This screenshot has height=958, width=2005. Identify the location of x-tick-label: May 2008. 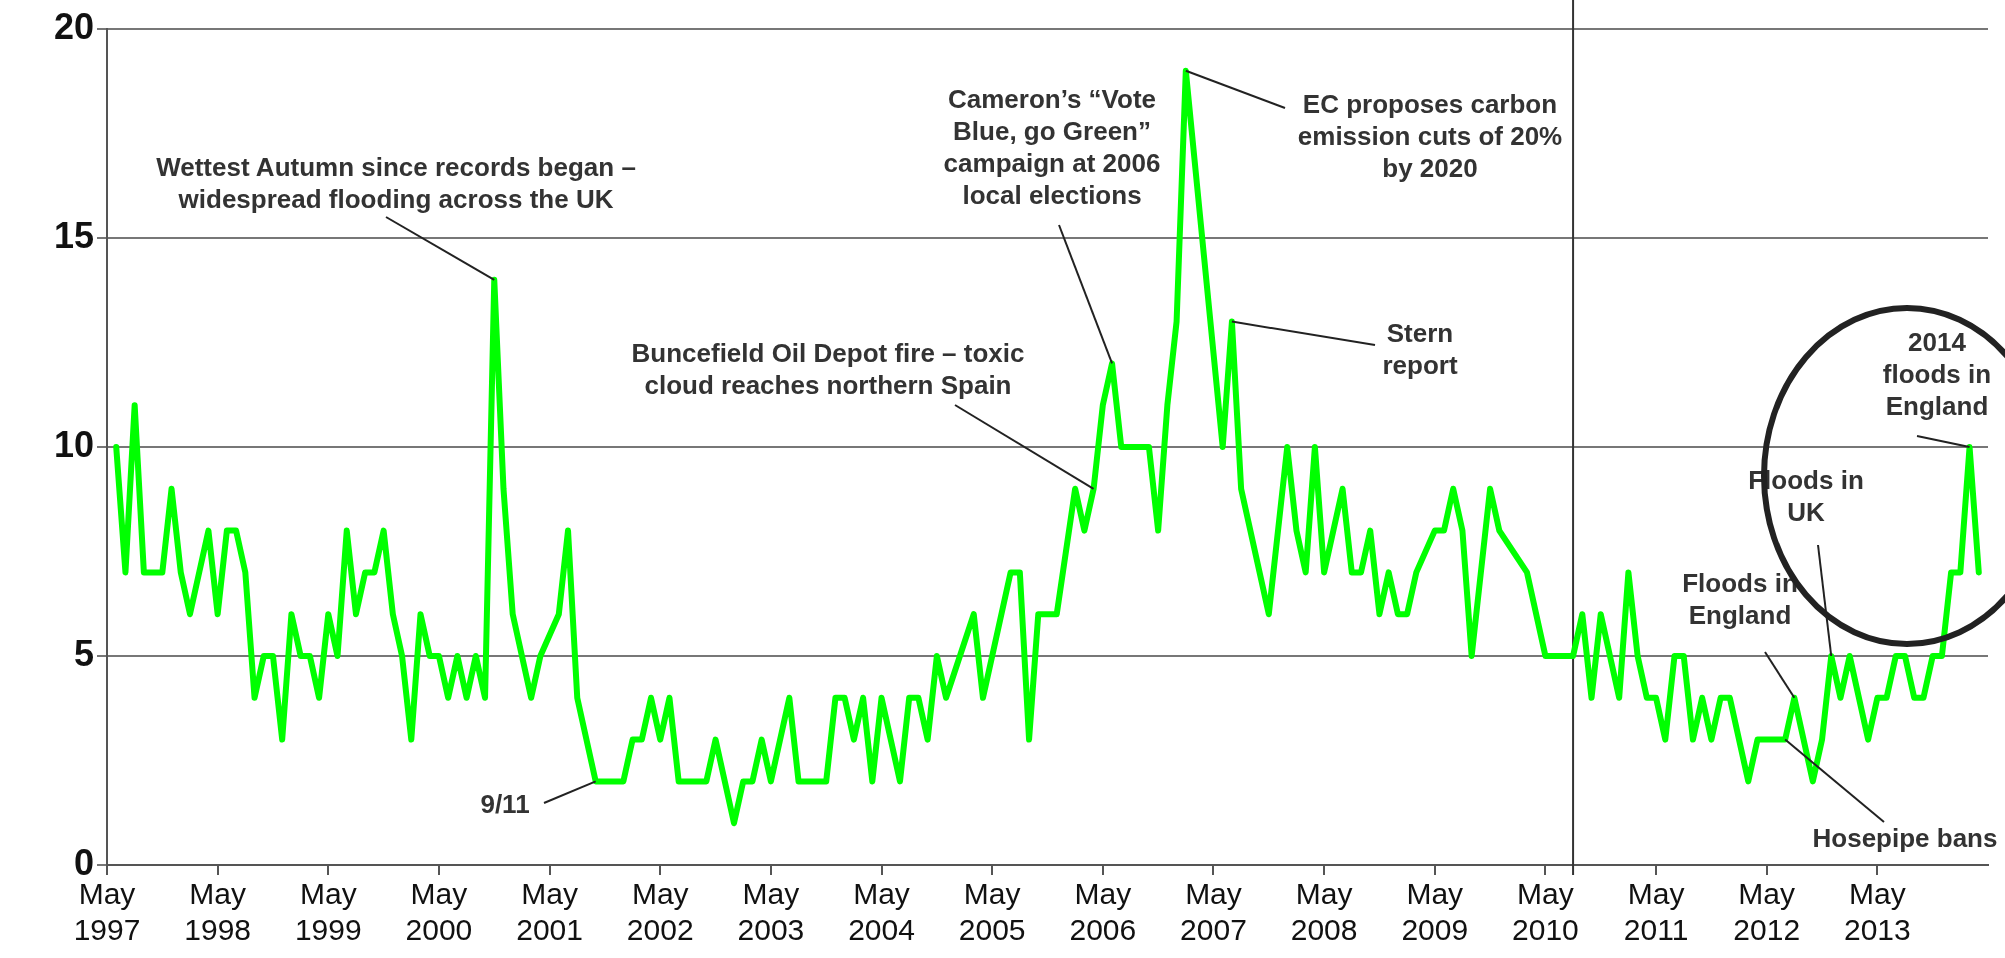
(1324, 912).